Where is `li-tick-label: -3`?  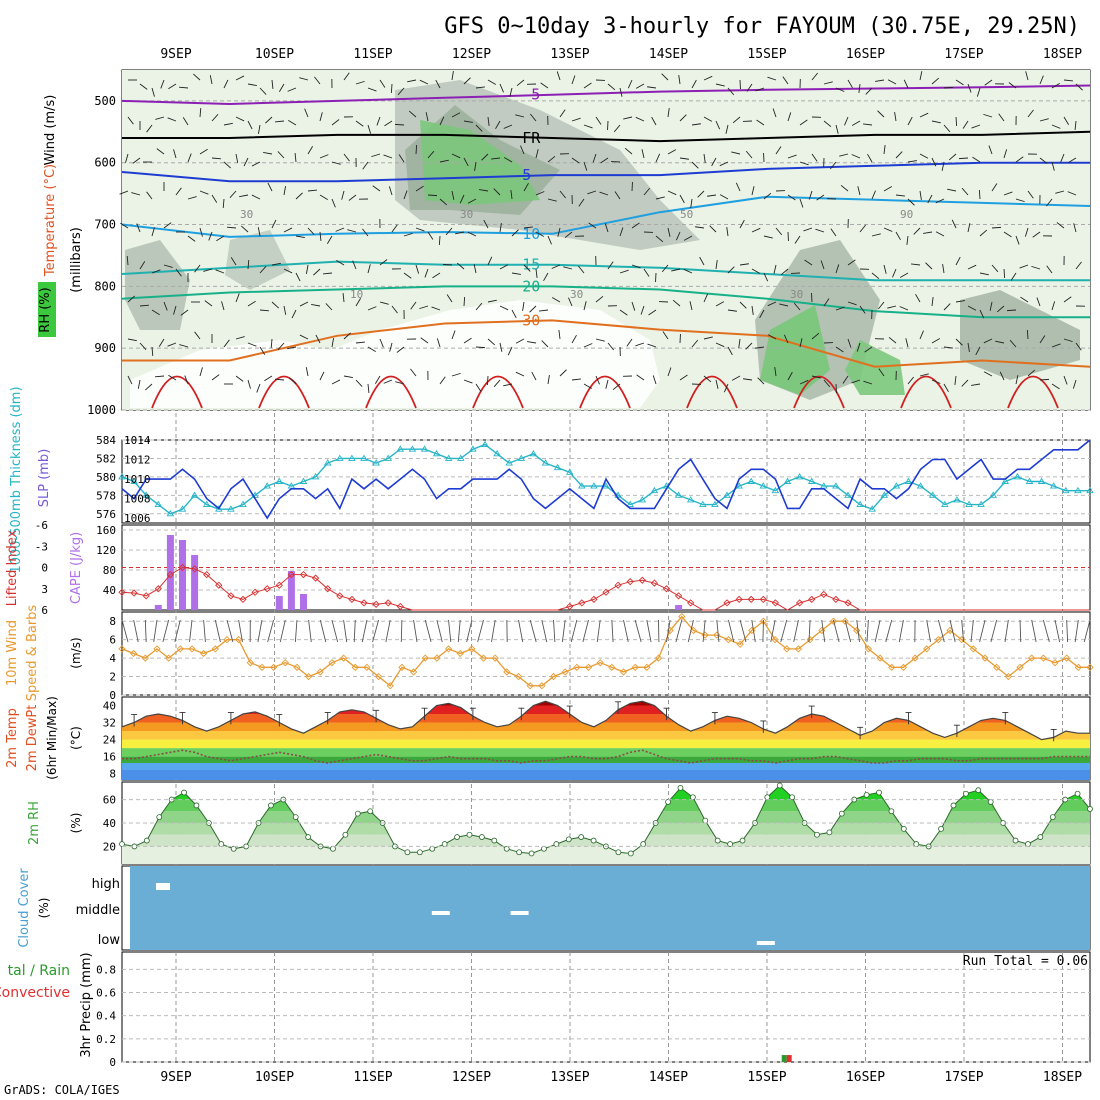 li-tick-label: -3 is located at coordinates (41, 546).